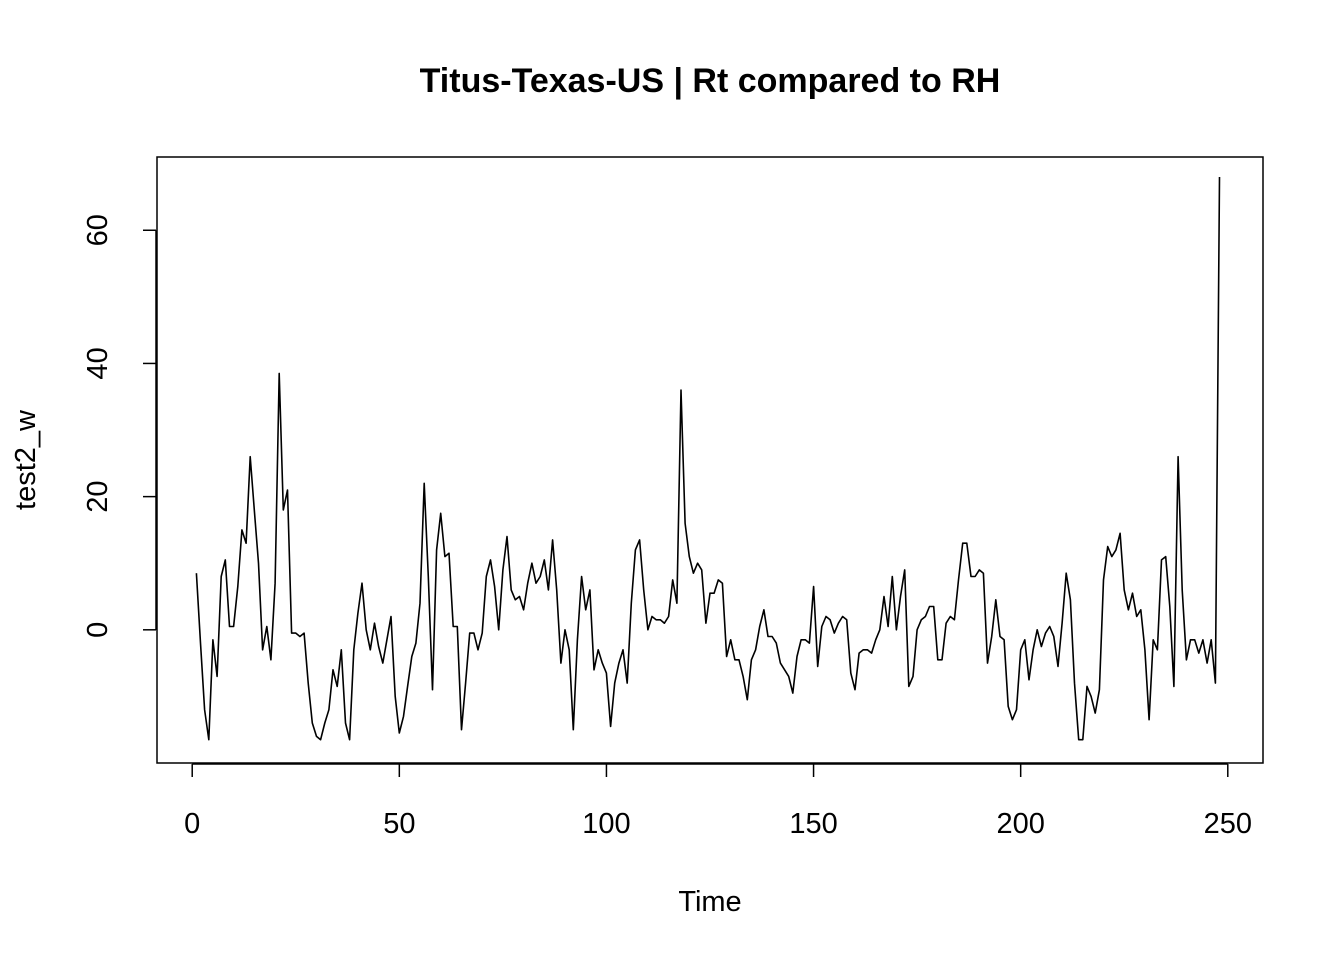 The height and width of the screenshot is (960, 1344). Describe the element at coordinates (1228, 824) in the screenshot. I see `x-tick-label: 250` at that location.